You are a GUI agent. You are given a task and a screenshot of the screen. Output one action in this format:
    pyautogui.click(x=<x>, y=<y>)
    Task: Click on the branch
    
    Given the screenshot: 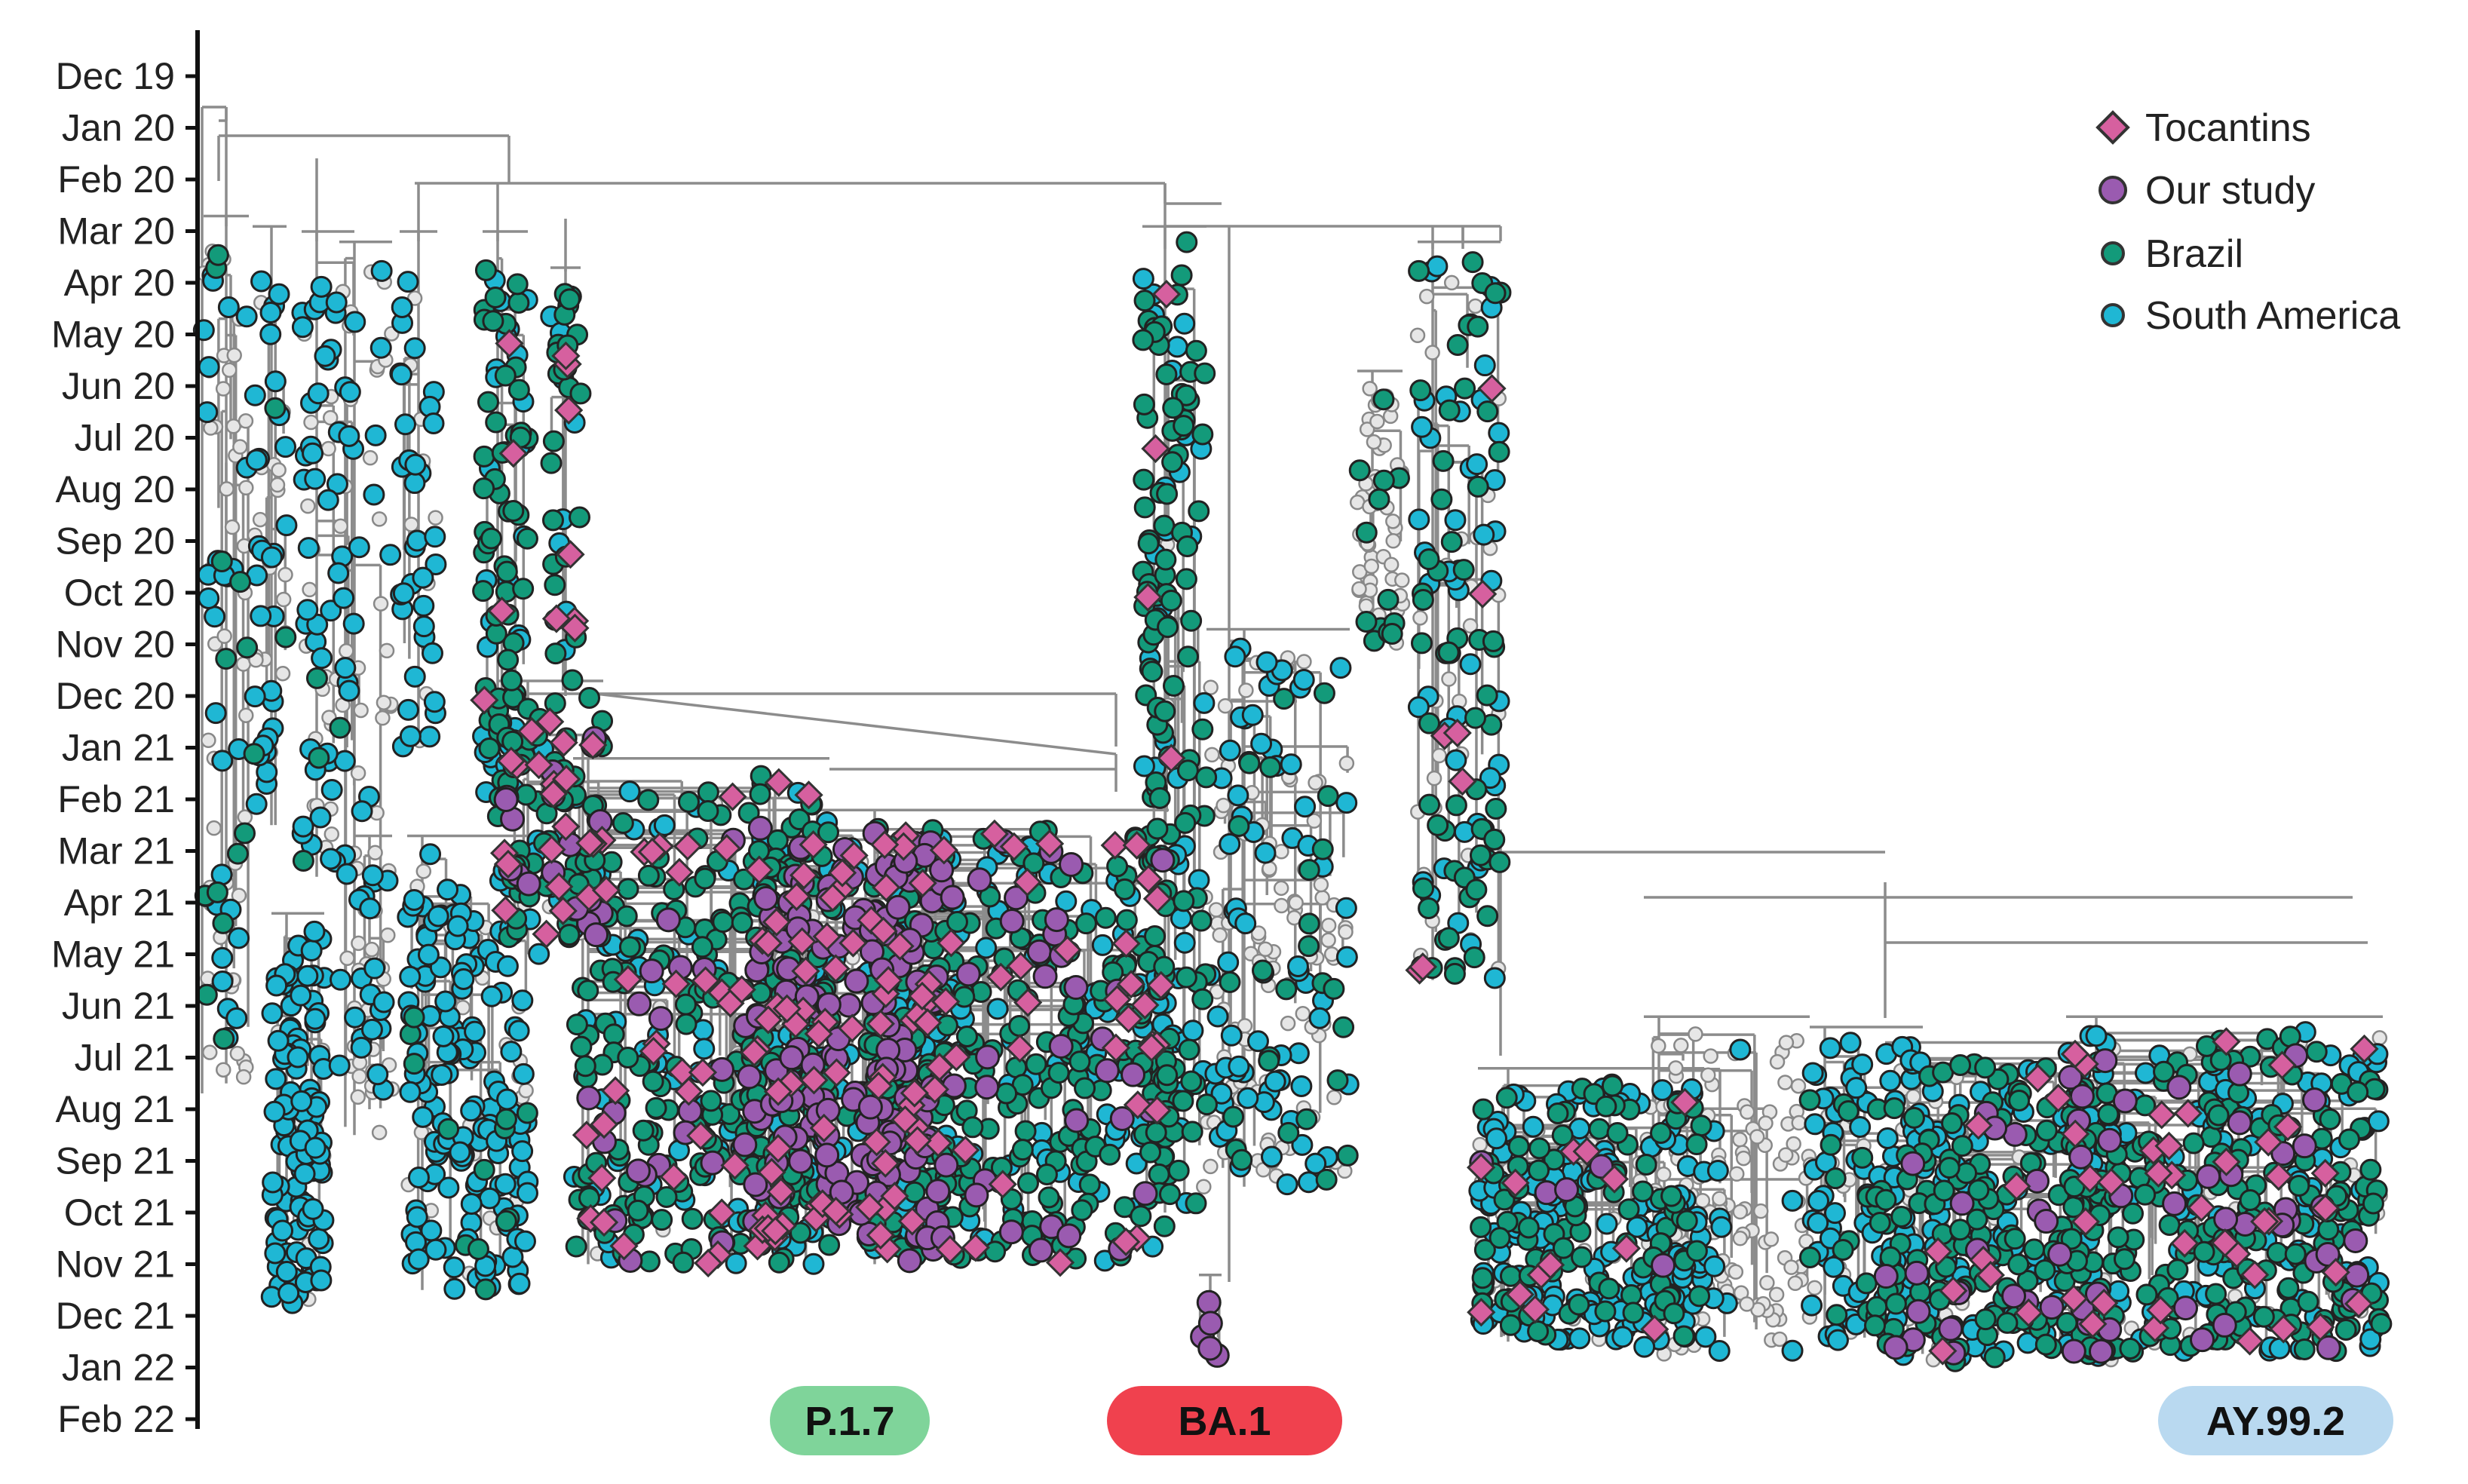 What is the action you would take?
    pyautogui.click(x=856, y=724)
    